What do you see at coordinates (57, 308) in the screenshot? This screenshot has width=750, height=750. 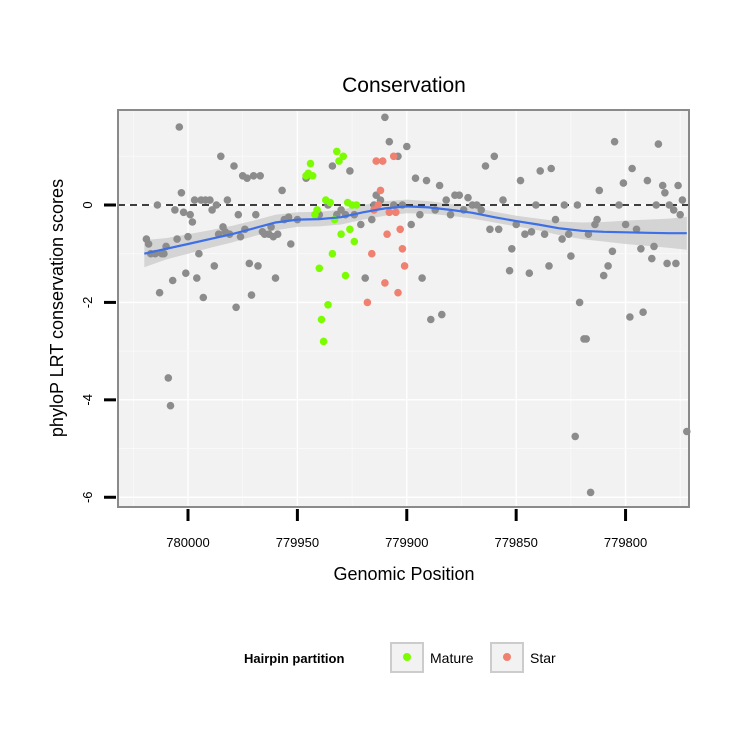 I see `y-axis-label: phyloP LRT conservation scores` at bounding box center [57, 308].